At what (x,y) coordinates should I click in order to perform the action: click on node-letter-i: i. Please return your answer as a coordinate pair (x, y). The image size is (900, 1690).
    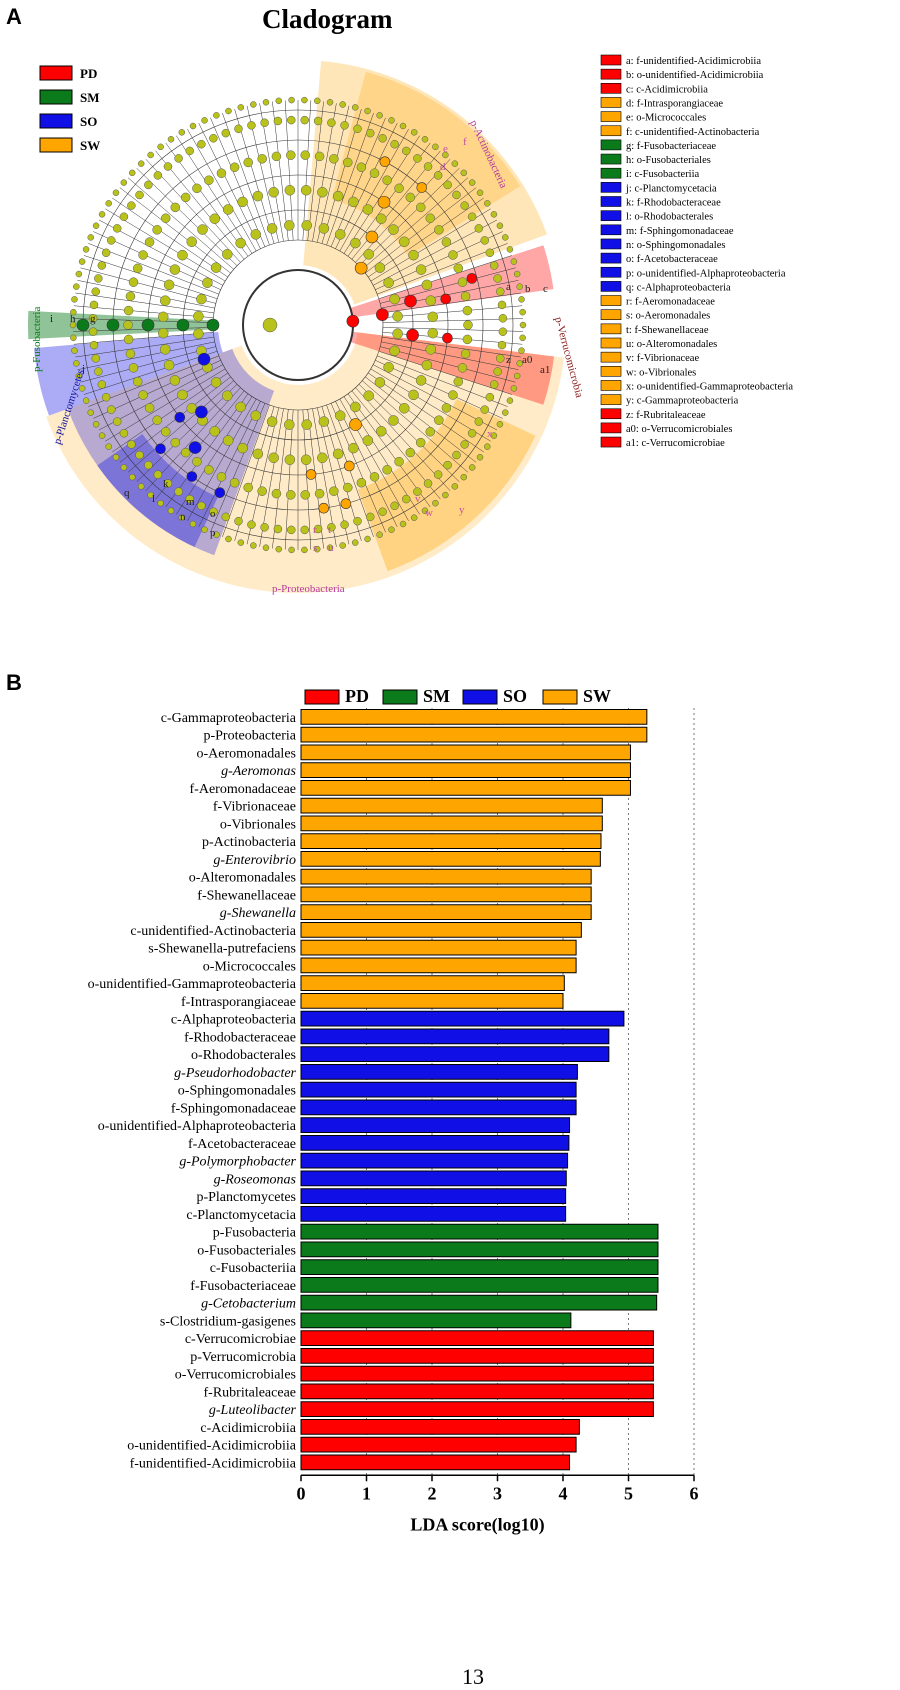
    Looking at the image, I should click on (51, 319).